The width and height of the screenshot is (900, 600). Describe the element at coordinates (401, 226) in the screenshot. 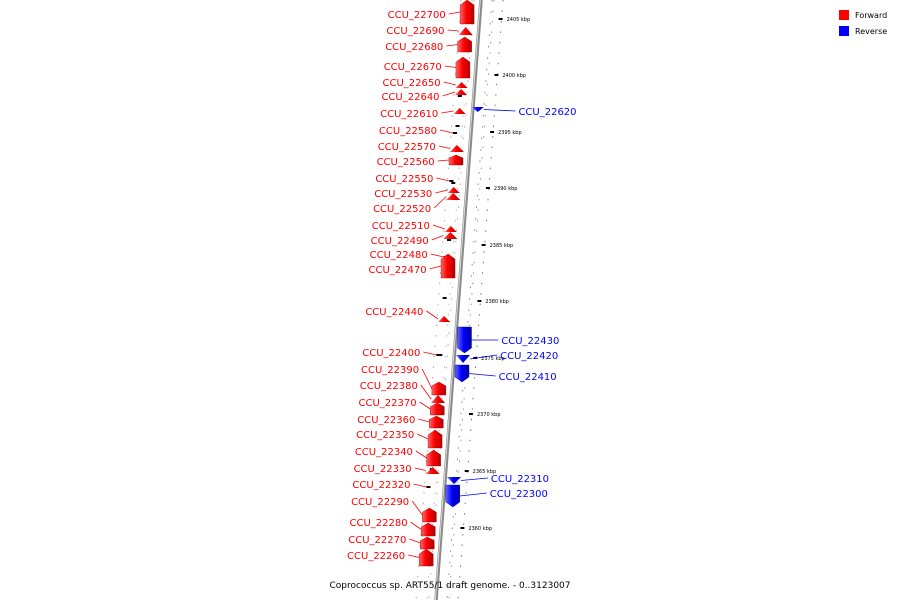

I see `gene-label: CCU_22510` at that location.